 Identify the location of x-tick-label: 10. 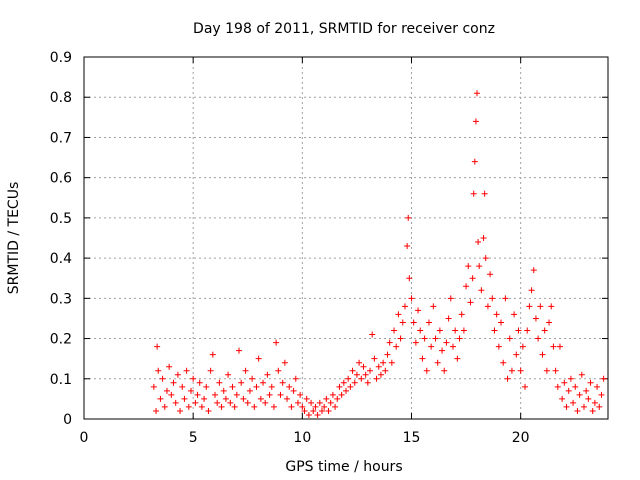
(302, 438).